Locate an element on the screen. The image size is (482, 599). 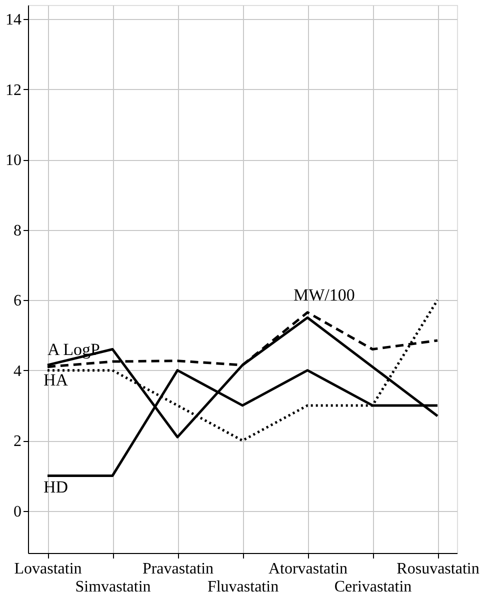
series-label: HA is located at coordinates (56, 380).